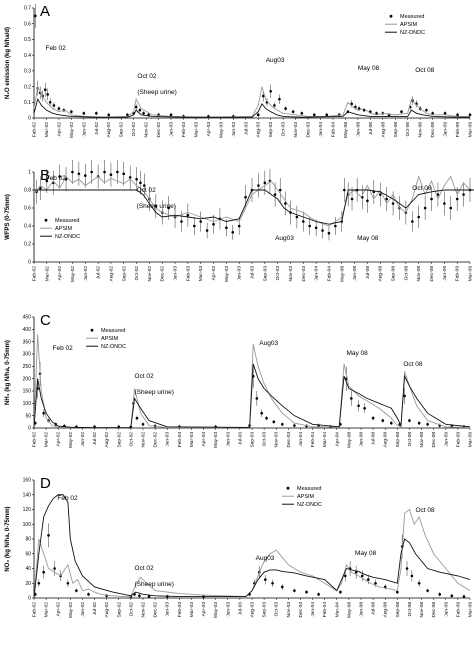 The width and height of the screenshot is (474, 647). I want to click on y-tick-label: 160, so click(27, 481).